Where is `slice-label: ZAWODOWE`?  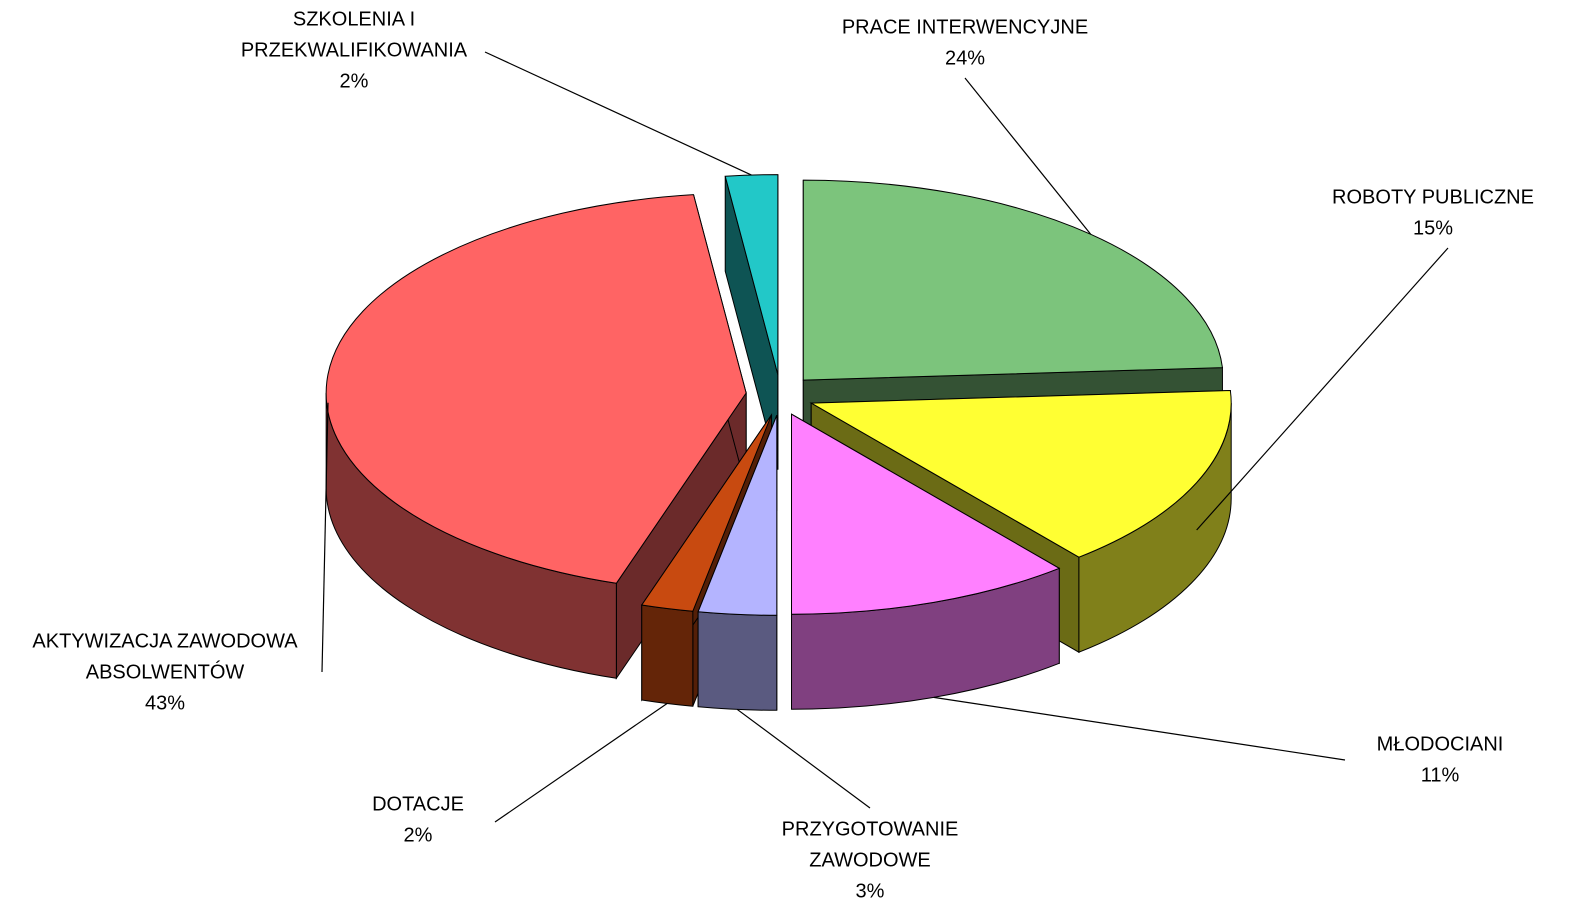 slice-label: ZAWODOWE is located at coordinates (869, 860).